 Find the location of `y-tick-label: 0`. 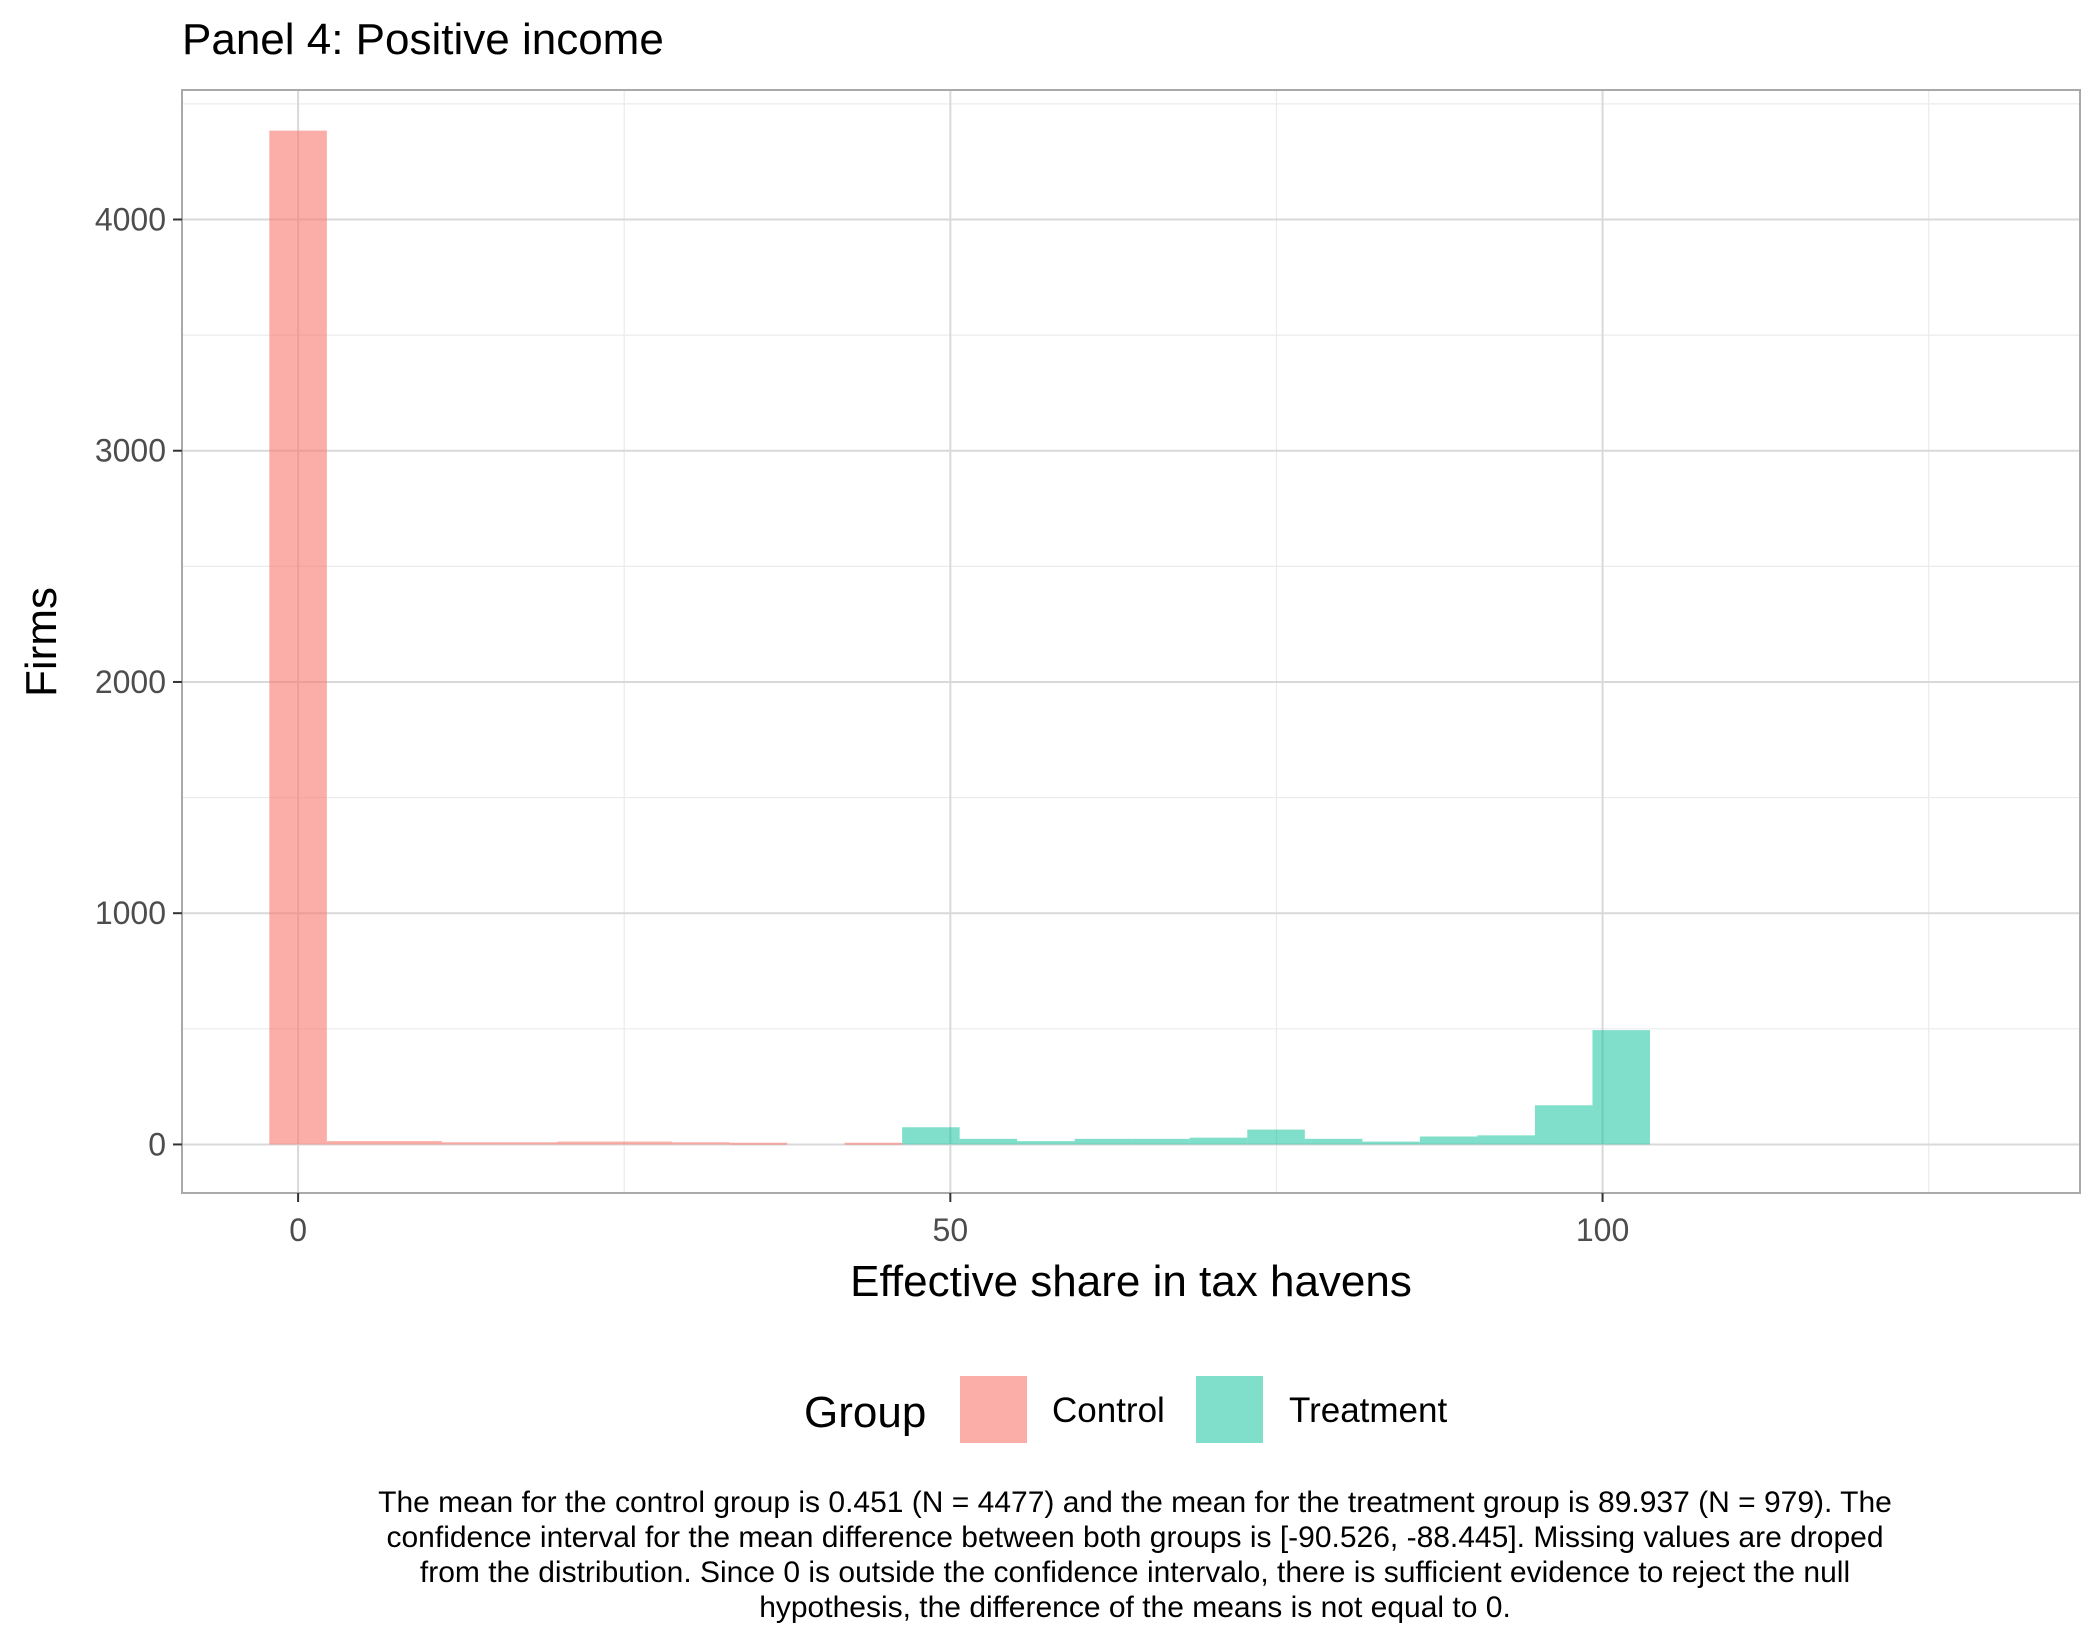

y-tick-label: 0 is located at coordinates (157, 1144).